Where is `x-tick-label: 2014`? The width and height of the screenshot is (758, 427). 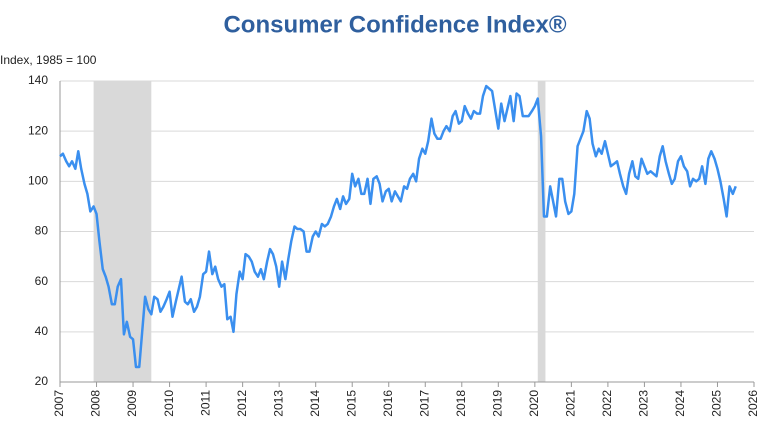 x-tick-label: 2014 is located at coordinates (315, 403).